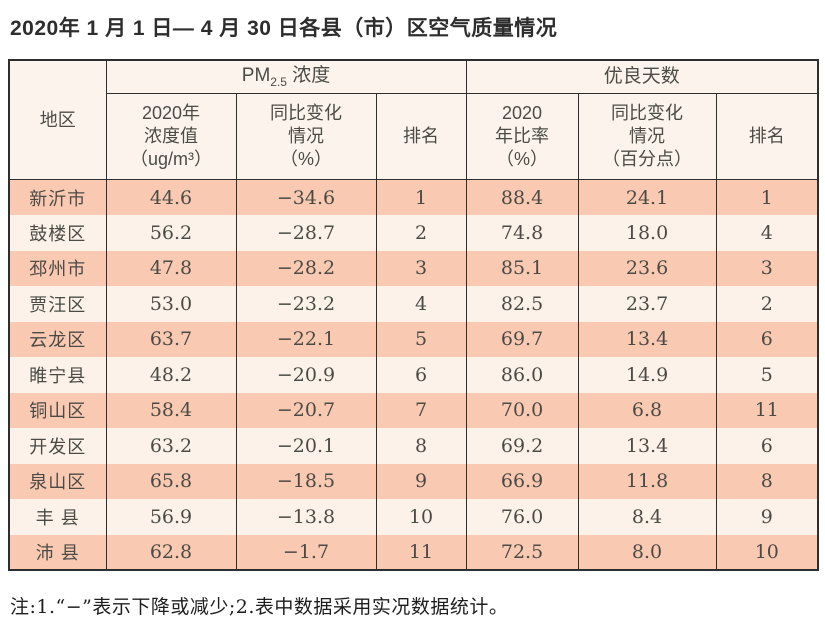  What do you see at coordinates (57, 481) in the screenshot?
I see `region-cell: 泉山区` at bounding box center [57, 481].